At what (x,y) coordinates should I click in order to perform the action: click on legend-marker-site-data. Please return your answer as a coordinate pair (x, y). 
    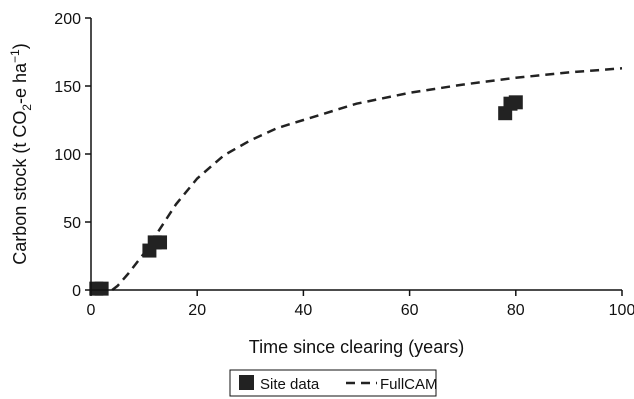
    Looking at the image, I should click on (246, 382).